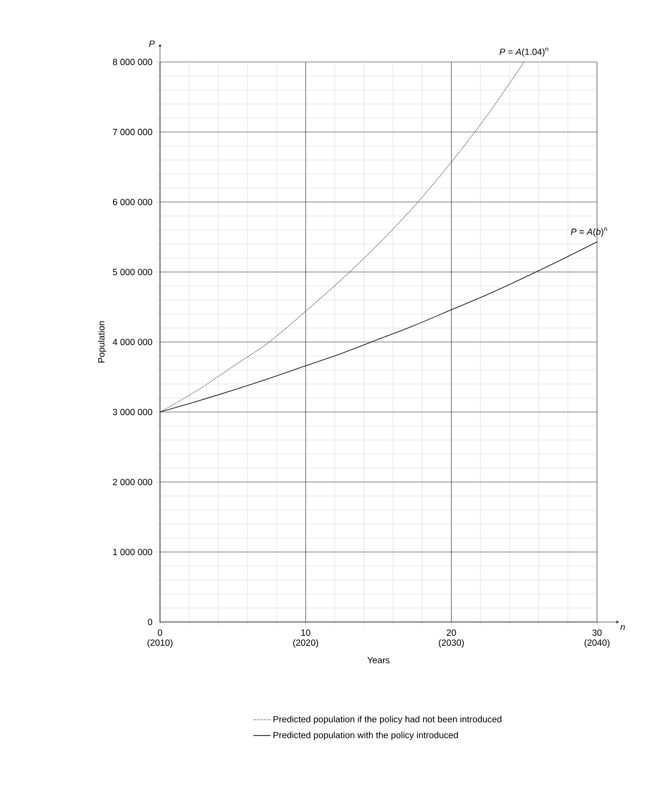 Image resolution: width=667 pixels, height=808 pixels. Describe the element at coordinates (451, 632) in the screenshot. I see `x-tick-label: 20` at that location.